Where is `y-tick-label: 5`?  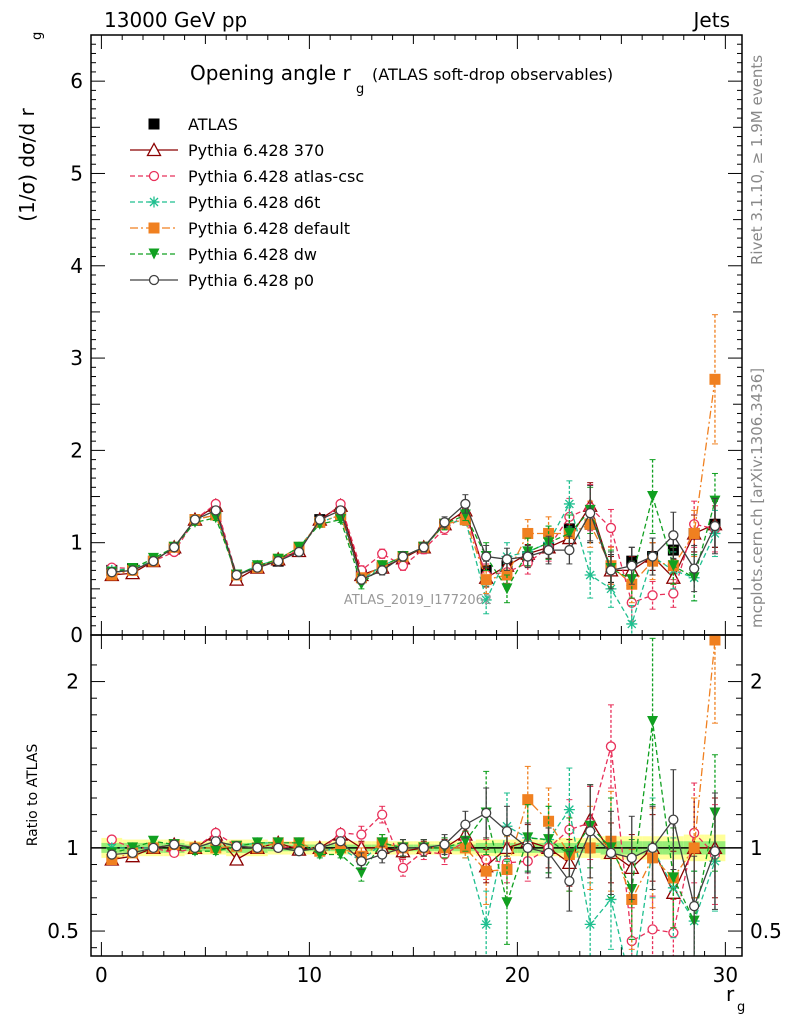 y-tick-label: 5 is located at coordinates (76, 173).